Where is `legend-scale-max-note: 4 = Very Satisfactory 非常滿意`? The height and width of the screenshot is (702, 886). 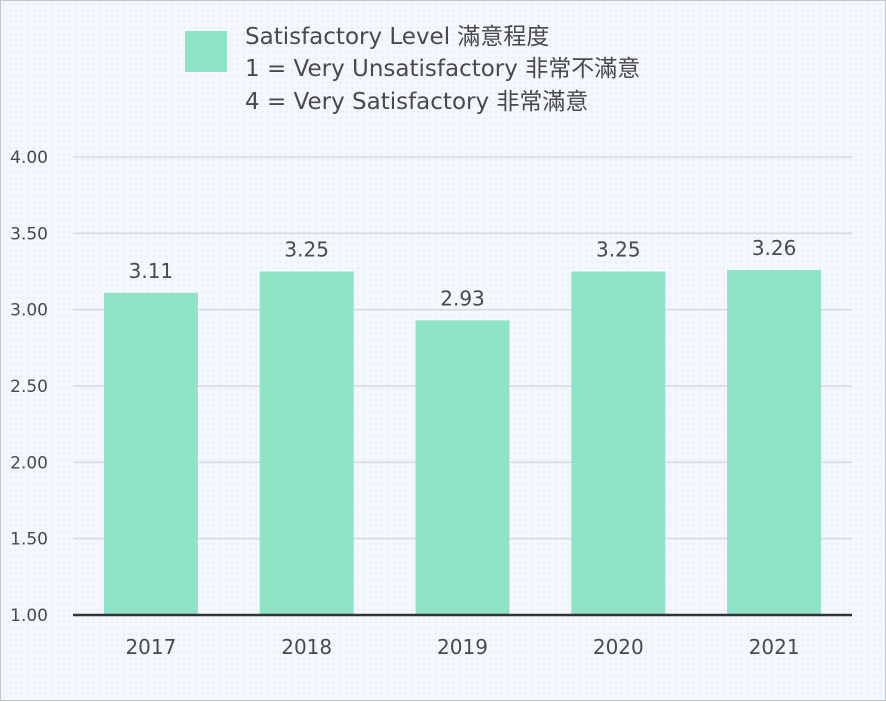
legend-scale-max-note: 4 = Very Satisfactory 非常滿意 is located at coordinates (417, 102).